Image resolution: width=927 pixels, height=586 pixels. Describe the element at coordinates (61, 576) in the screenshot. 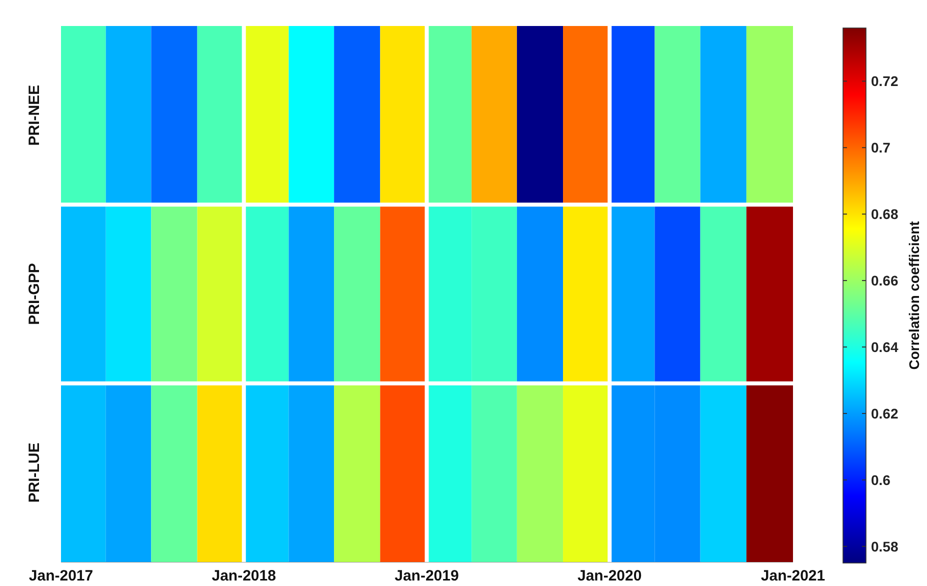

I see `x-tick-label: Jan-2017` at that location.